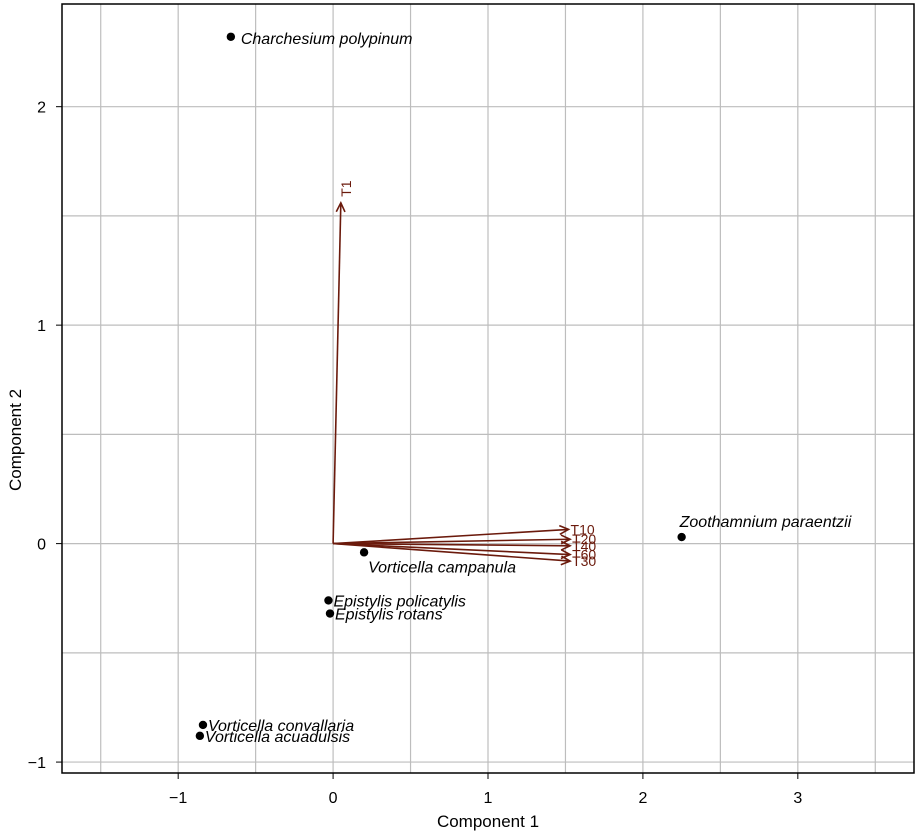 The height and width of the screenshot is (833, 920). Describe the element at coordinates (584, 561) in the screenshot. I see `vector-label: T30` at that location.